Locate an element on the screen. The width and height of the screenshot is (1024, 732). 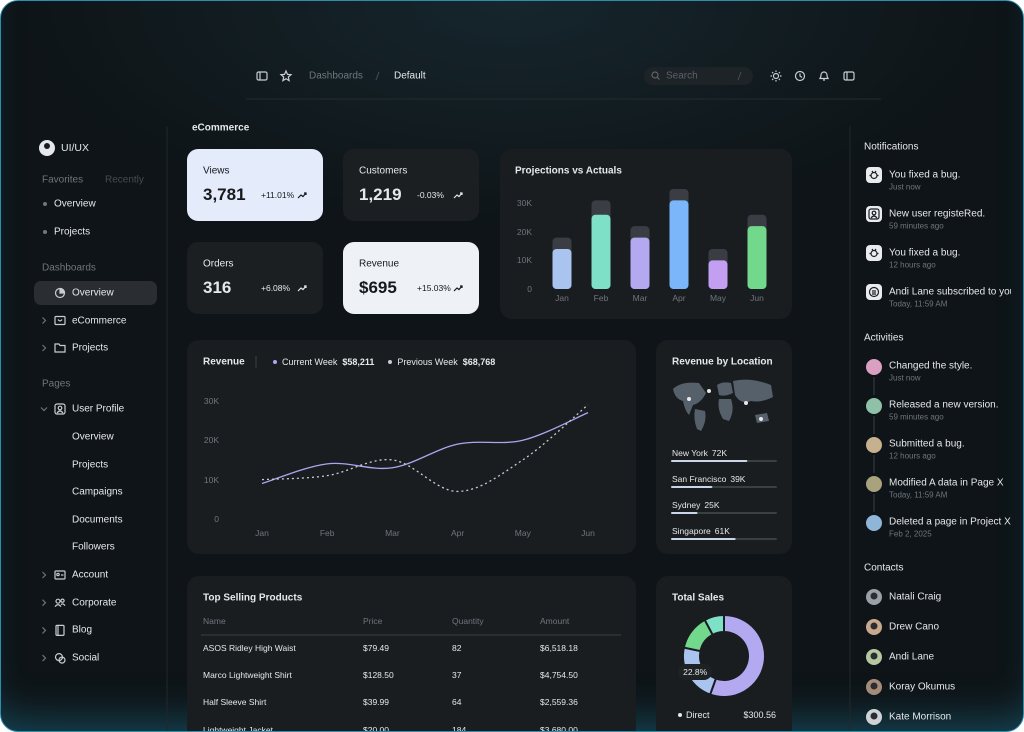
nav-item: Overview is located at coordinates (93, 293).